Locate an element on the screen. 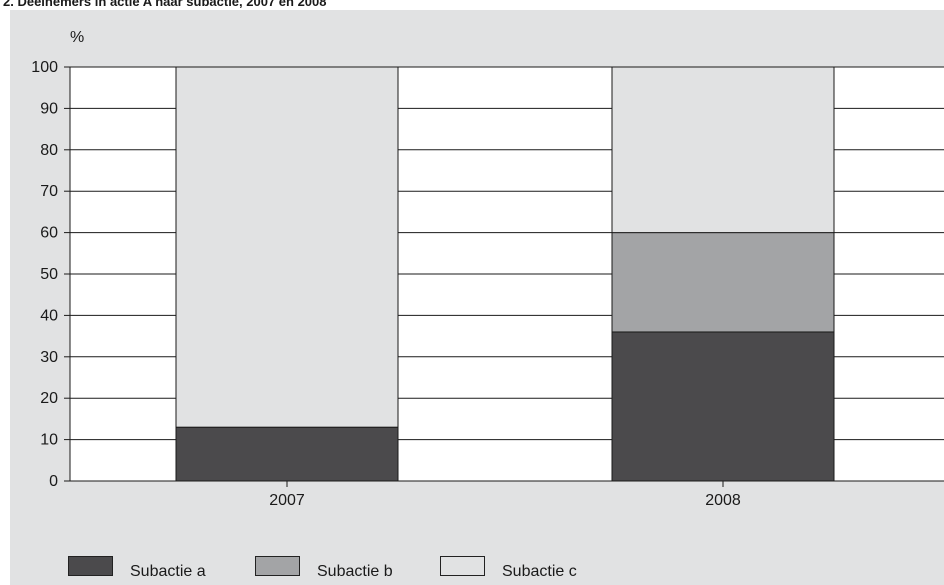 The height and width of the screenshot is (585, 944). y-tick-label: 90 is located at coordinates (49, 108).